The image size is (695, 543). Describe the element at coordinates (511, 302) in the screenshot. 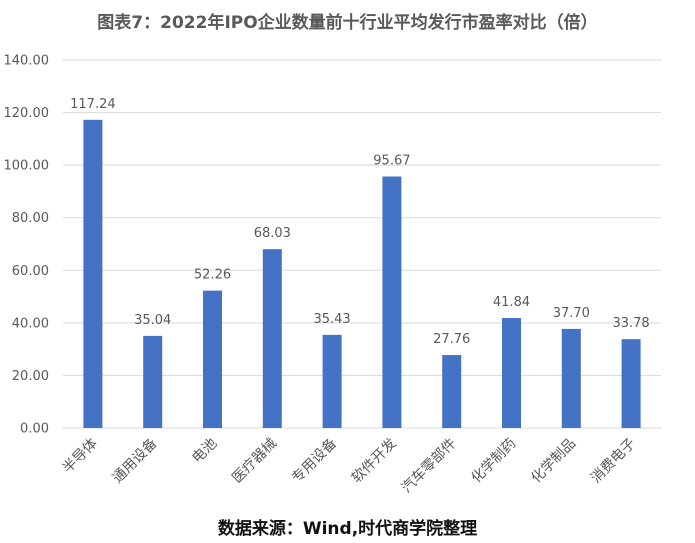

I see `data-label: 41.84` at that location.